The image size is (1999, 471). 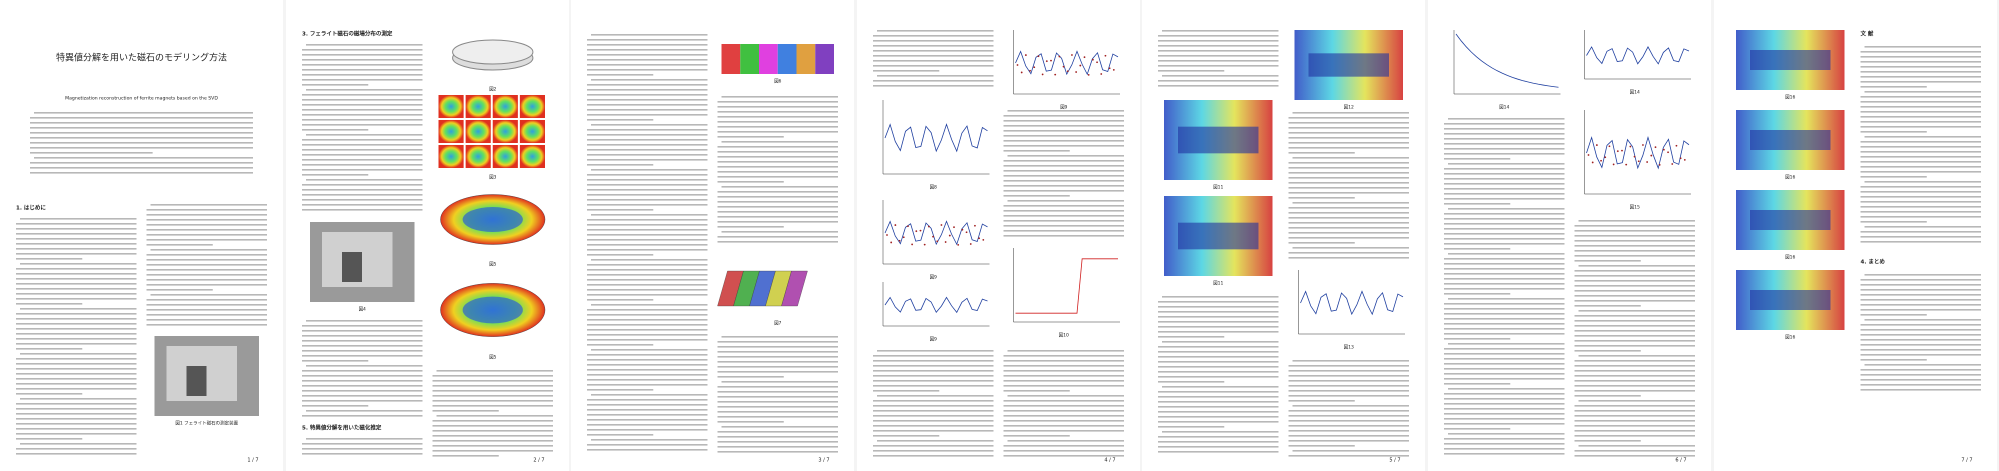 What do you see at coordinates (206, 423) in the screenshot?
I see `figure-caption: 図1 フェライト磁石の測定装置` at bounding box center [206, 423].